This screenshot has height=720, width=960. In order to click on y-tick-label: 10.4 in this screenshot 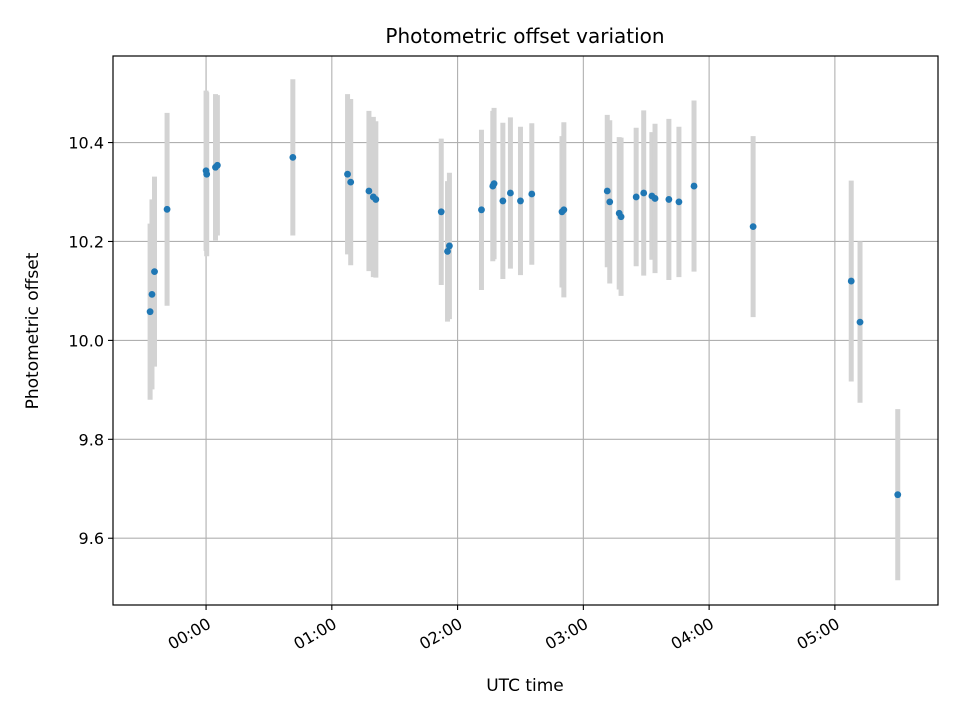, I will do `click(86, 143)`.